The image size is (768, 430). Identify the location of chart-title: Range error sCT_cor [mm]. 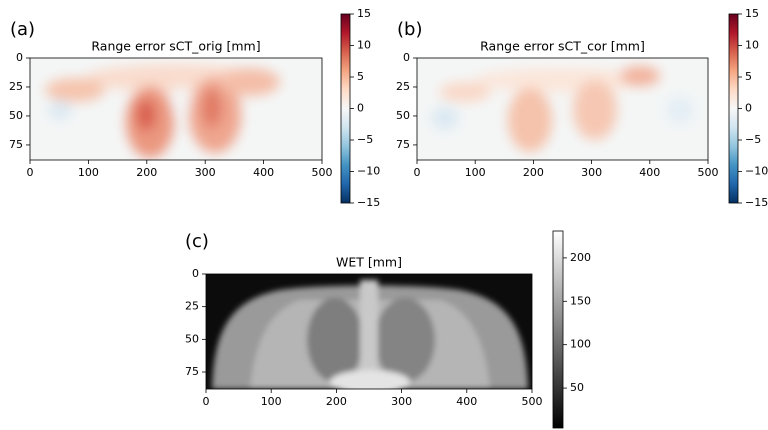
(562, 46).